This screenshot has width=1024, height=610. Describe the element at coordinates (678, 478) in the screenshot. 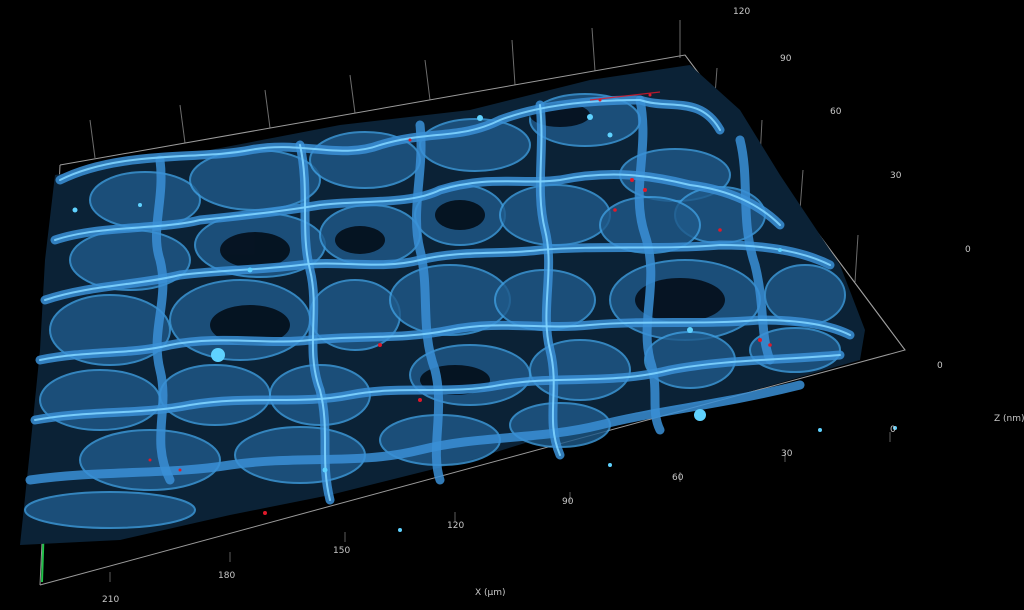

I see `x-tick: 60` at that location.